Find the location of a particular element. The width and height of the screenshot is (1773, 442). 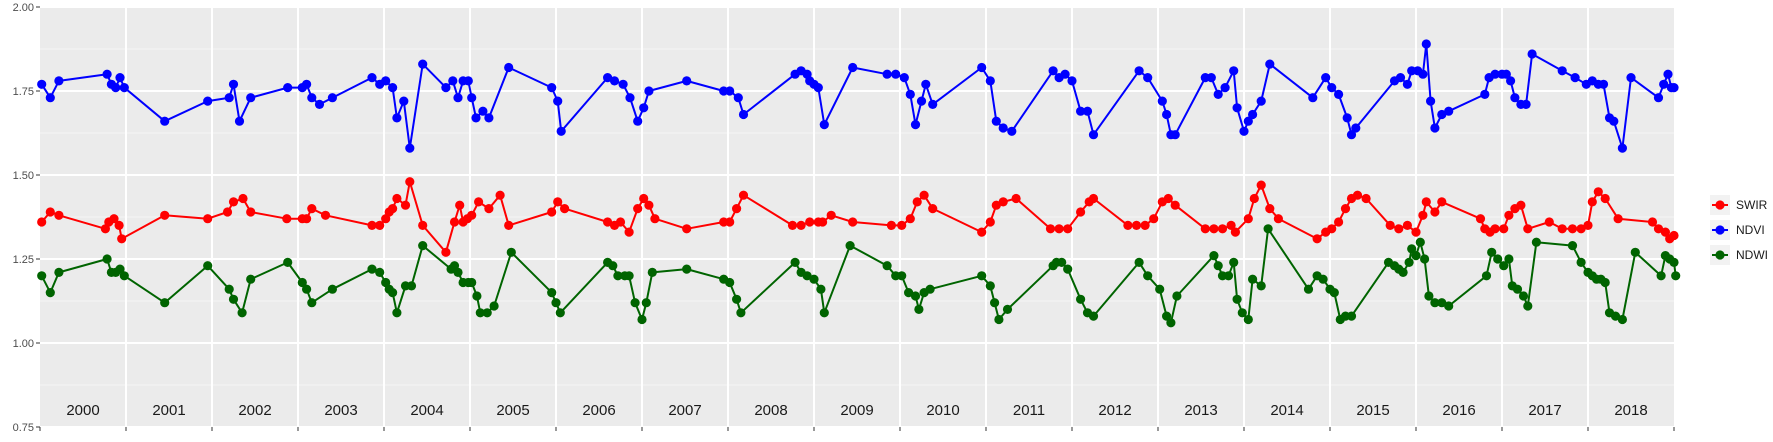

year-label: 2001 is located at coordinates (168, 410).